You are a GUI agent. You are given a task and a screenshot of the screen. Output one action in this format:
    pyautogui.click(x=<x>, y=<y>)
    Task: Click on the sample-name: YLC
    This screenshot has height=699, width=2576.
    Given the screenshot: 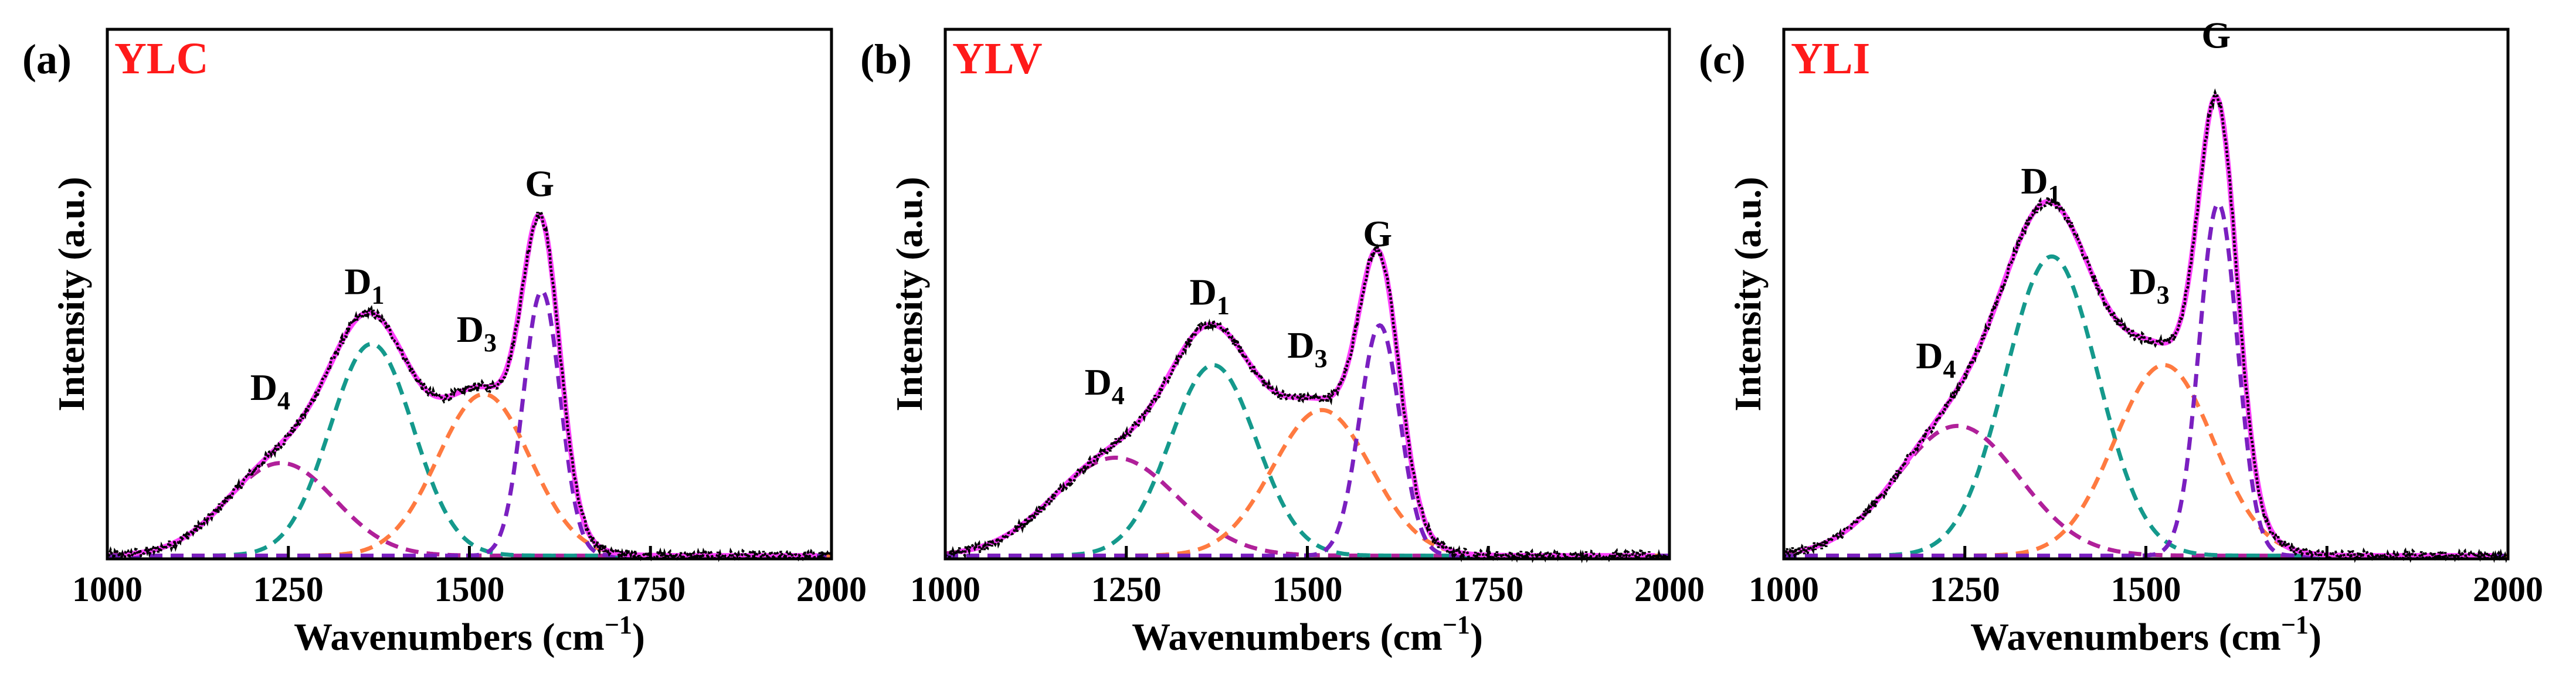 What is the action you would take?
    pyautogui.click(x=161, y=58)
    